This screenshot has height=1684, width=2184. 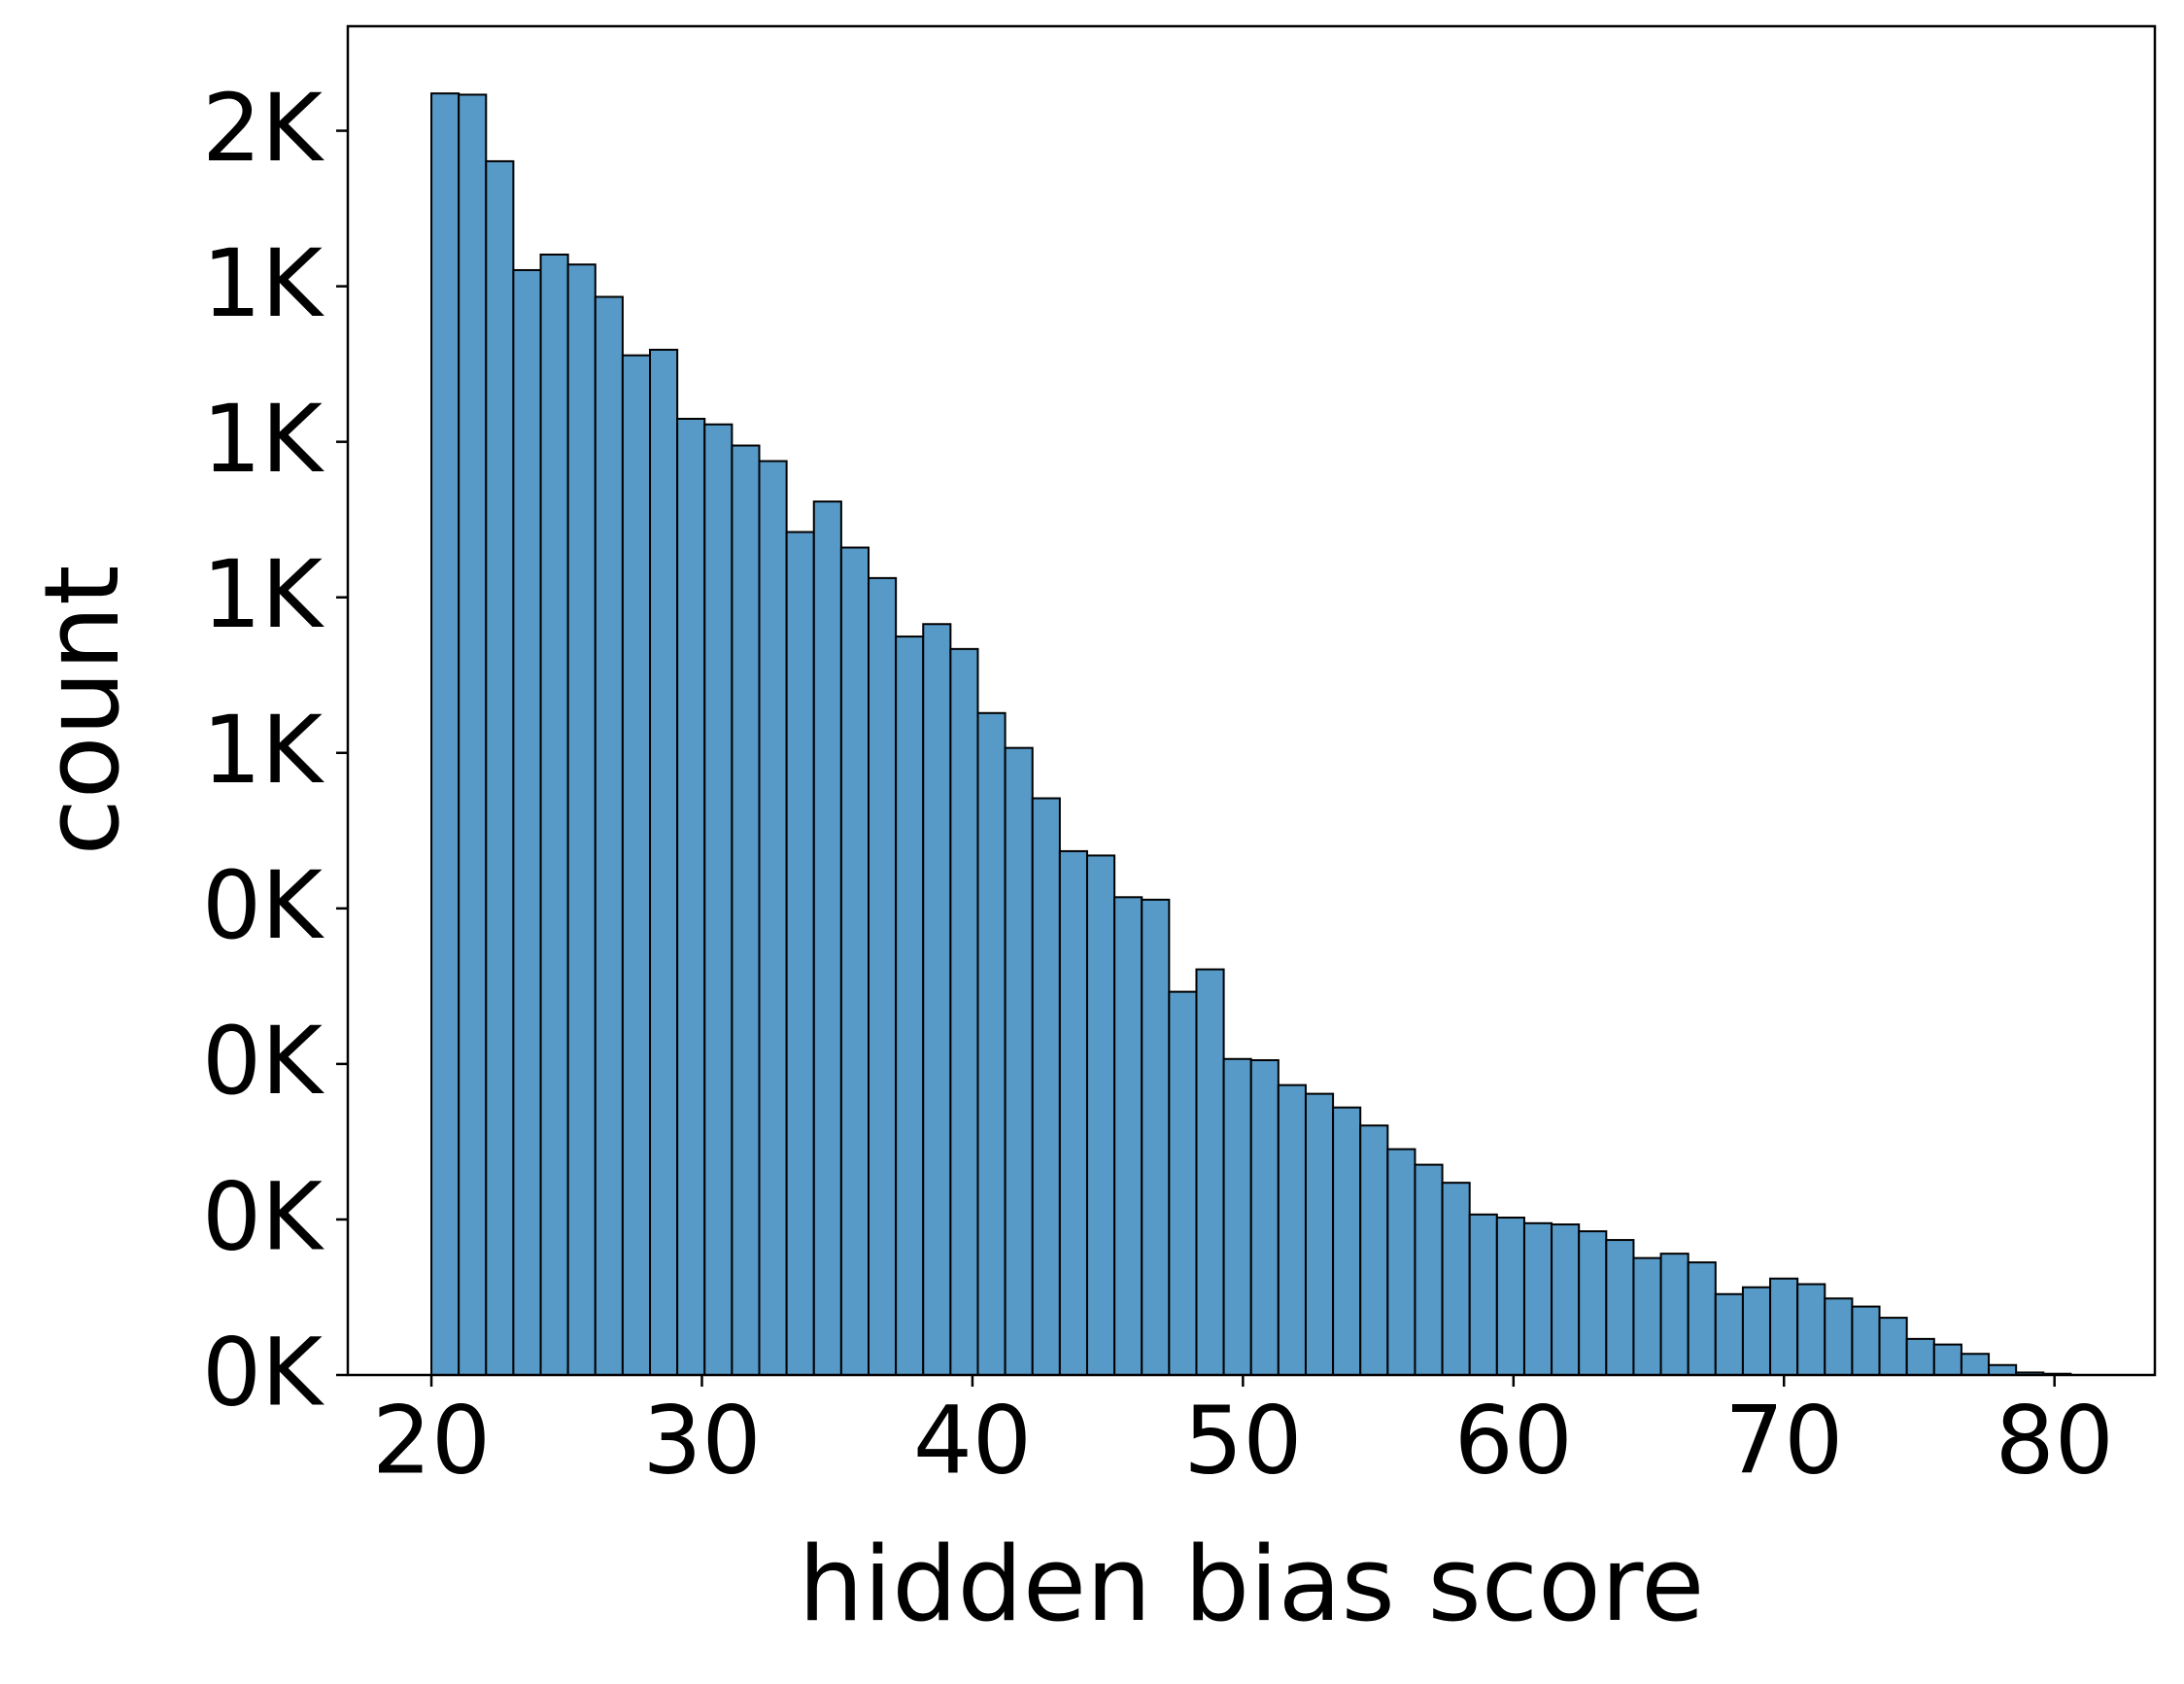 What do you see at coordinates (1242, 1440) in the screenshot?
I see `x-tick-label: 50` at bounding box center [1242, 1440].